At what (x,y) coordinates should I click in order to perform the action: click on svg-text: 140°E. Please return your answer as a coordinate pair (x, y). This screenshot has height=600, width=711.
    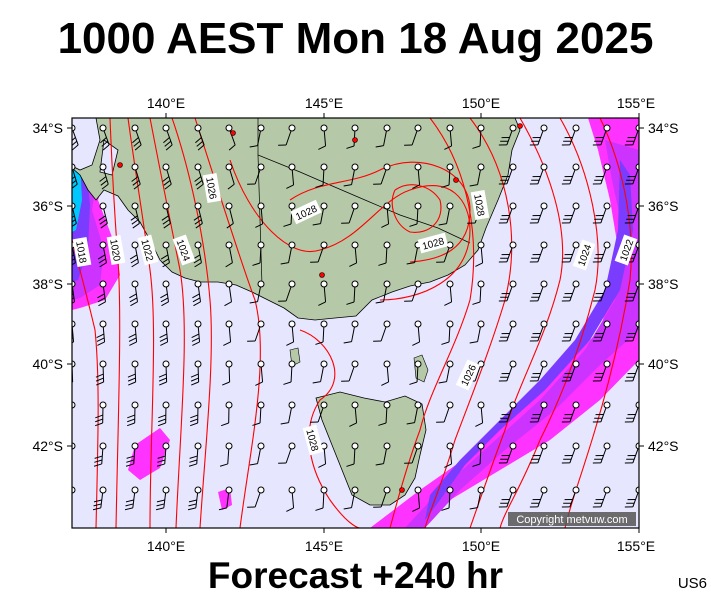
    Looking at the image, I should click on (166, 103).